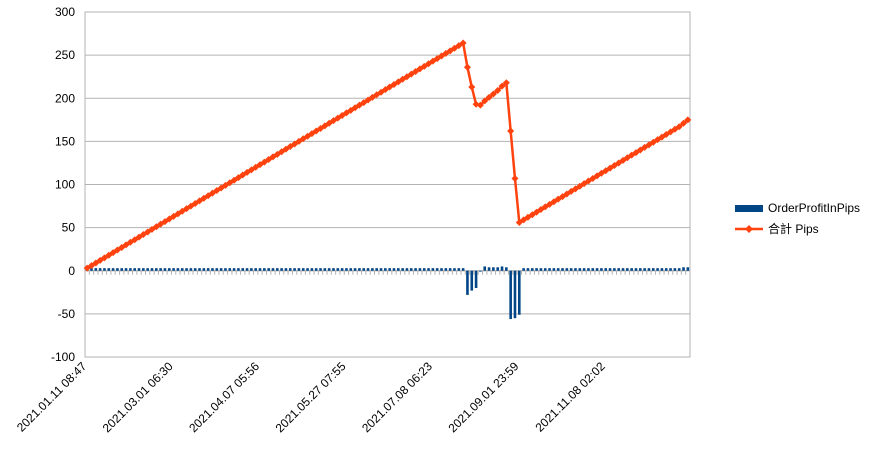  I want to click on x-tick-label: 2021.01.11 08:47, so click(52, 397).